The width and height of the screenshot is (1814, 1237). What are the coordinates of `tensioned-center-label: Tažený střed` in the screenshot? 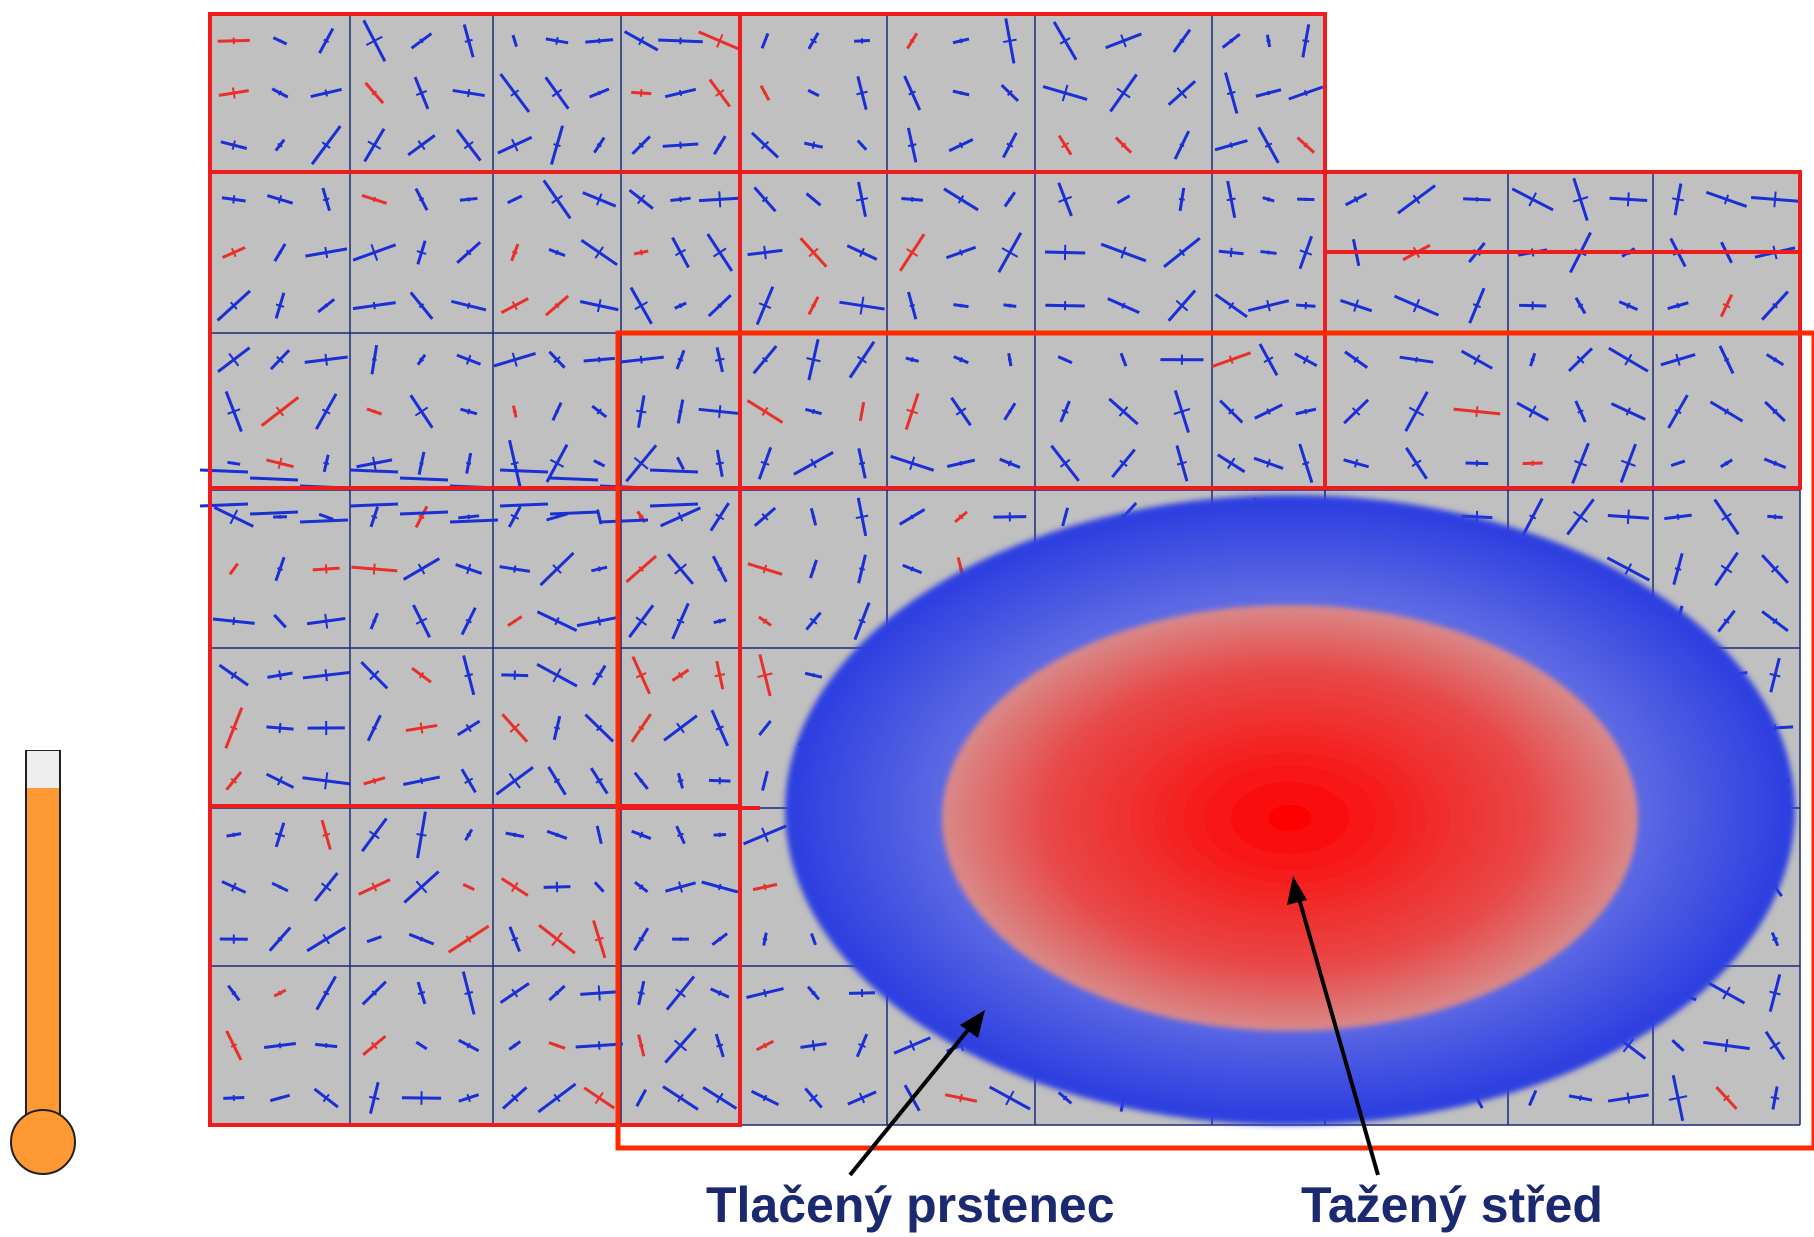 It's located at (1452, 1205).